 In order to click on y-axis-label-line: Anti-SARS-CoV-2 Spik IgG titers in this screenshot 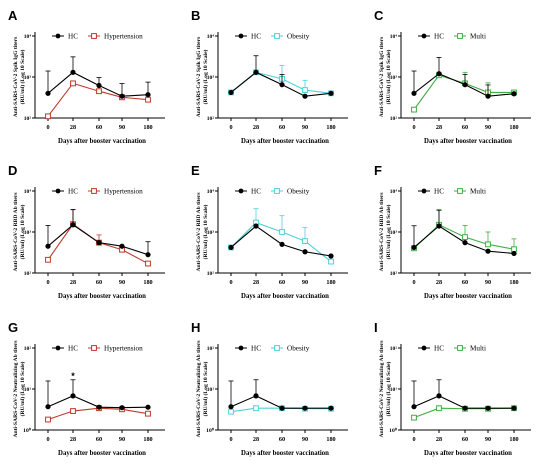, I will do `click(382, 76)`.